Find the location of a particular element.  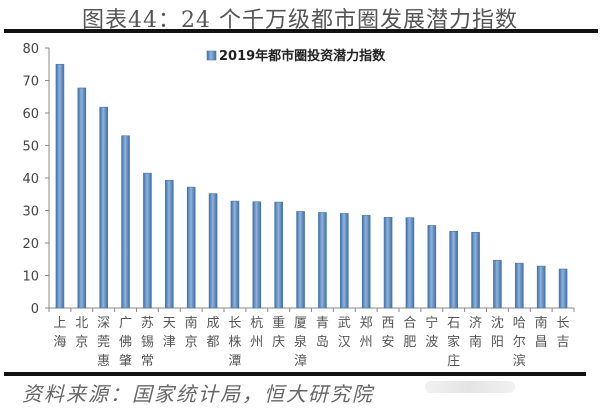

x-tick-label: 海 is located at coordinates (59, 342).